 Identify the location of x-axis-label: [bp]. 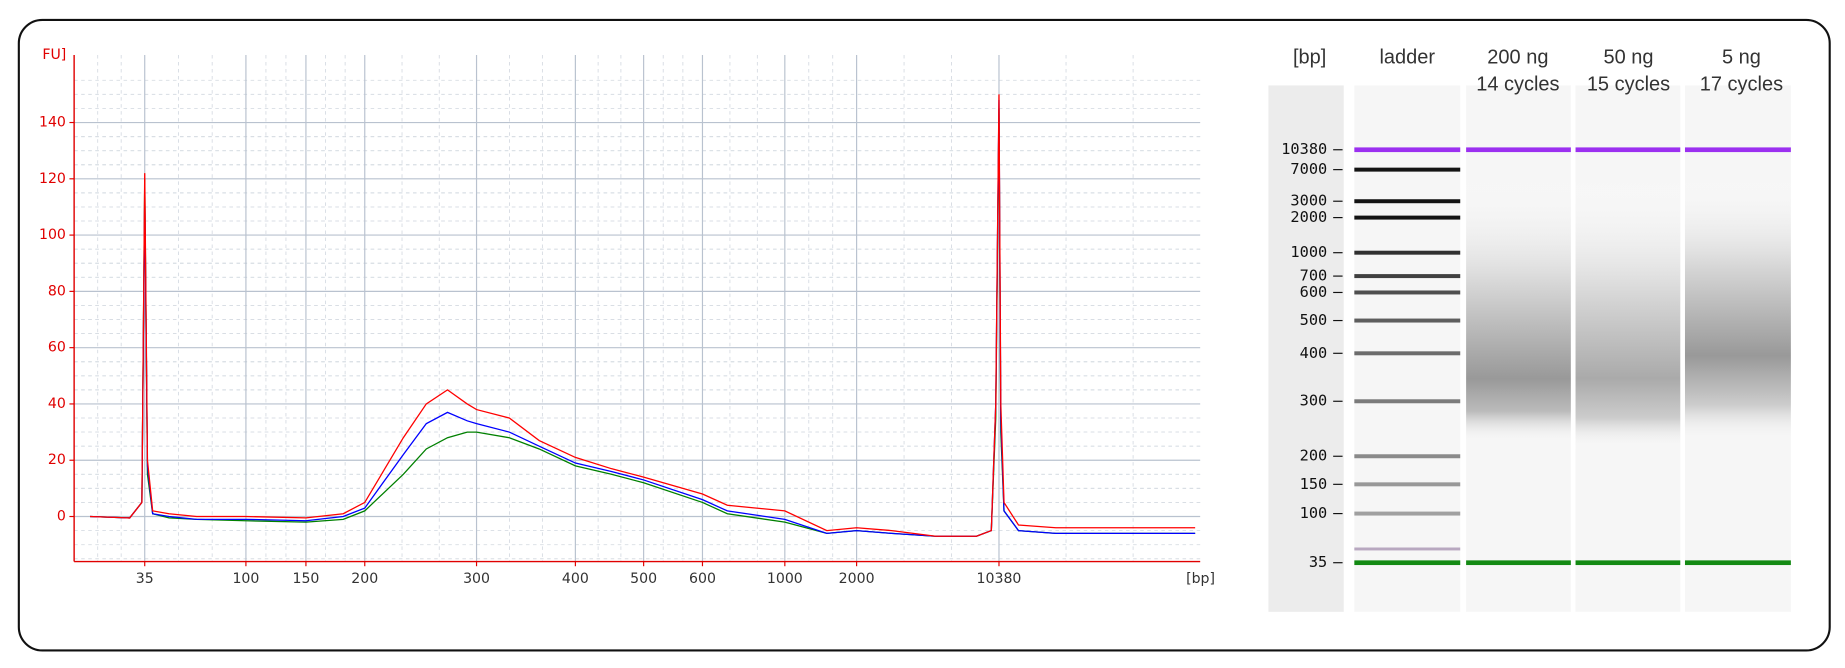
(1200, 579).